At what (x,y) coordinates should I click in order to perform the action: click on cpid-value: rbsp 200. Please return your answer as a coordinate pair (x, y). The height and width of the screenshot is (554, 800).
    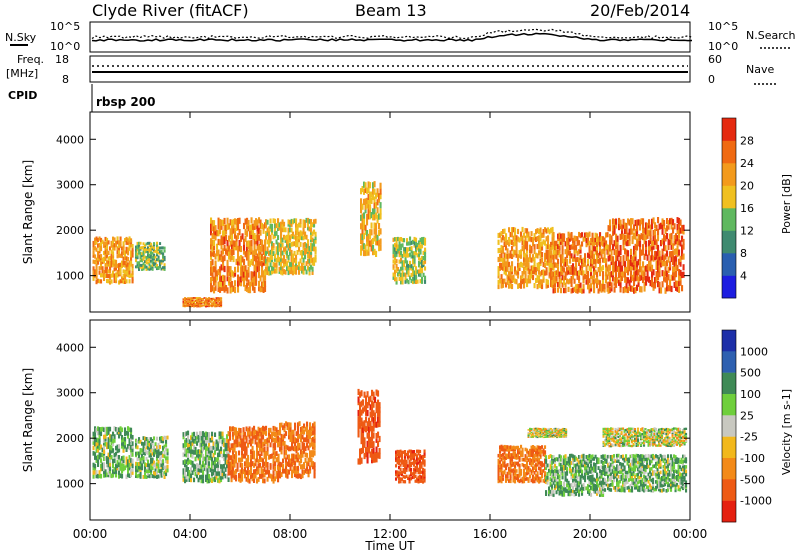
    Looking at the image, I should click on (125, 102).